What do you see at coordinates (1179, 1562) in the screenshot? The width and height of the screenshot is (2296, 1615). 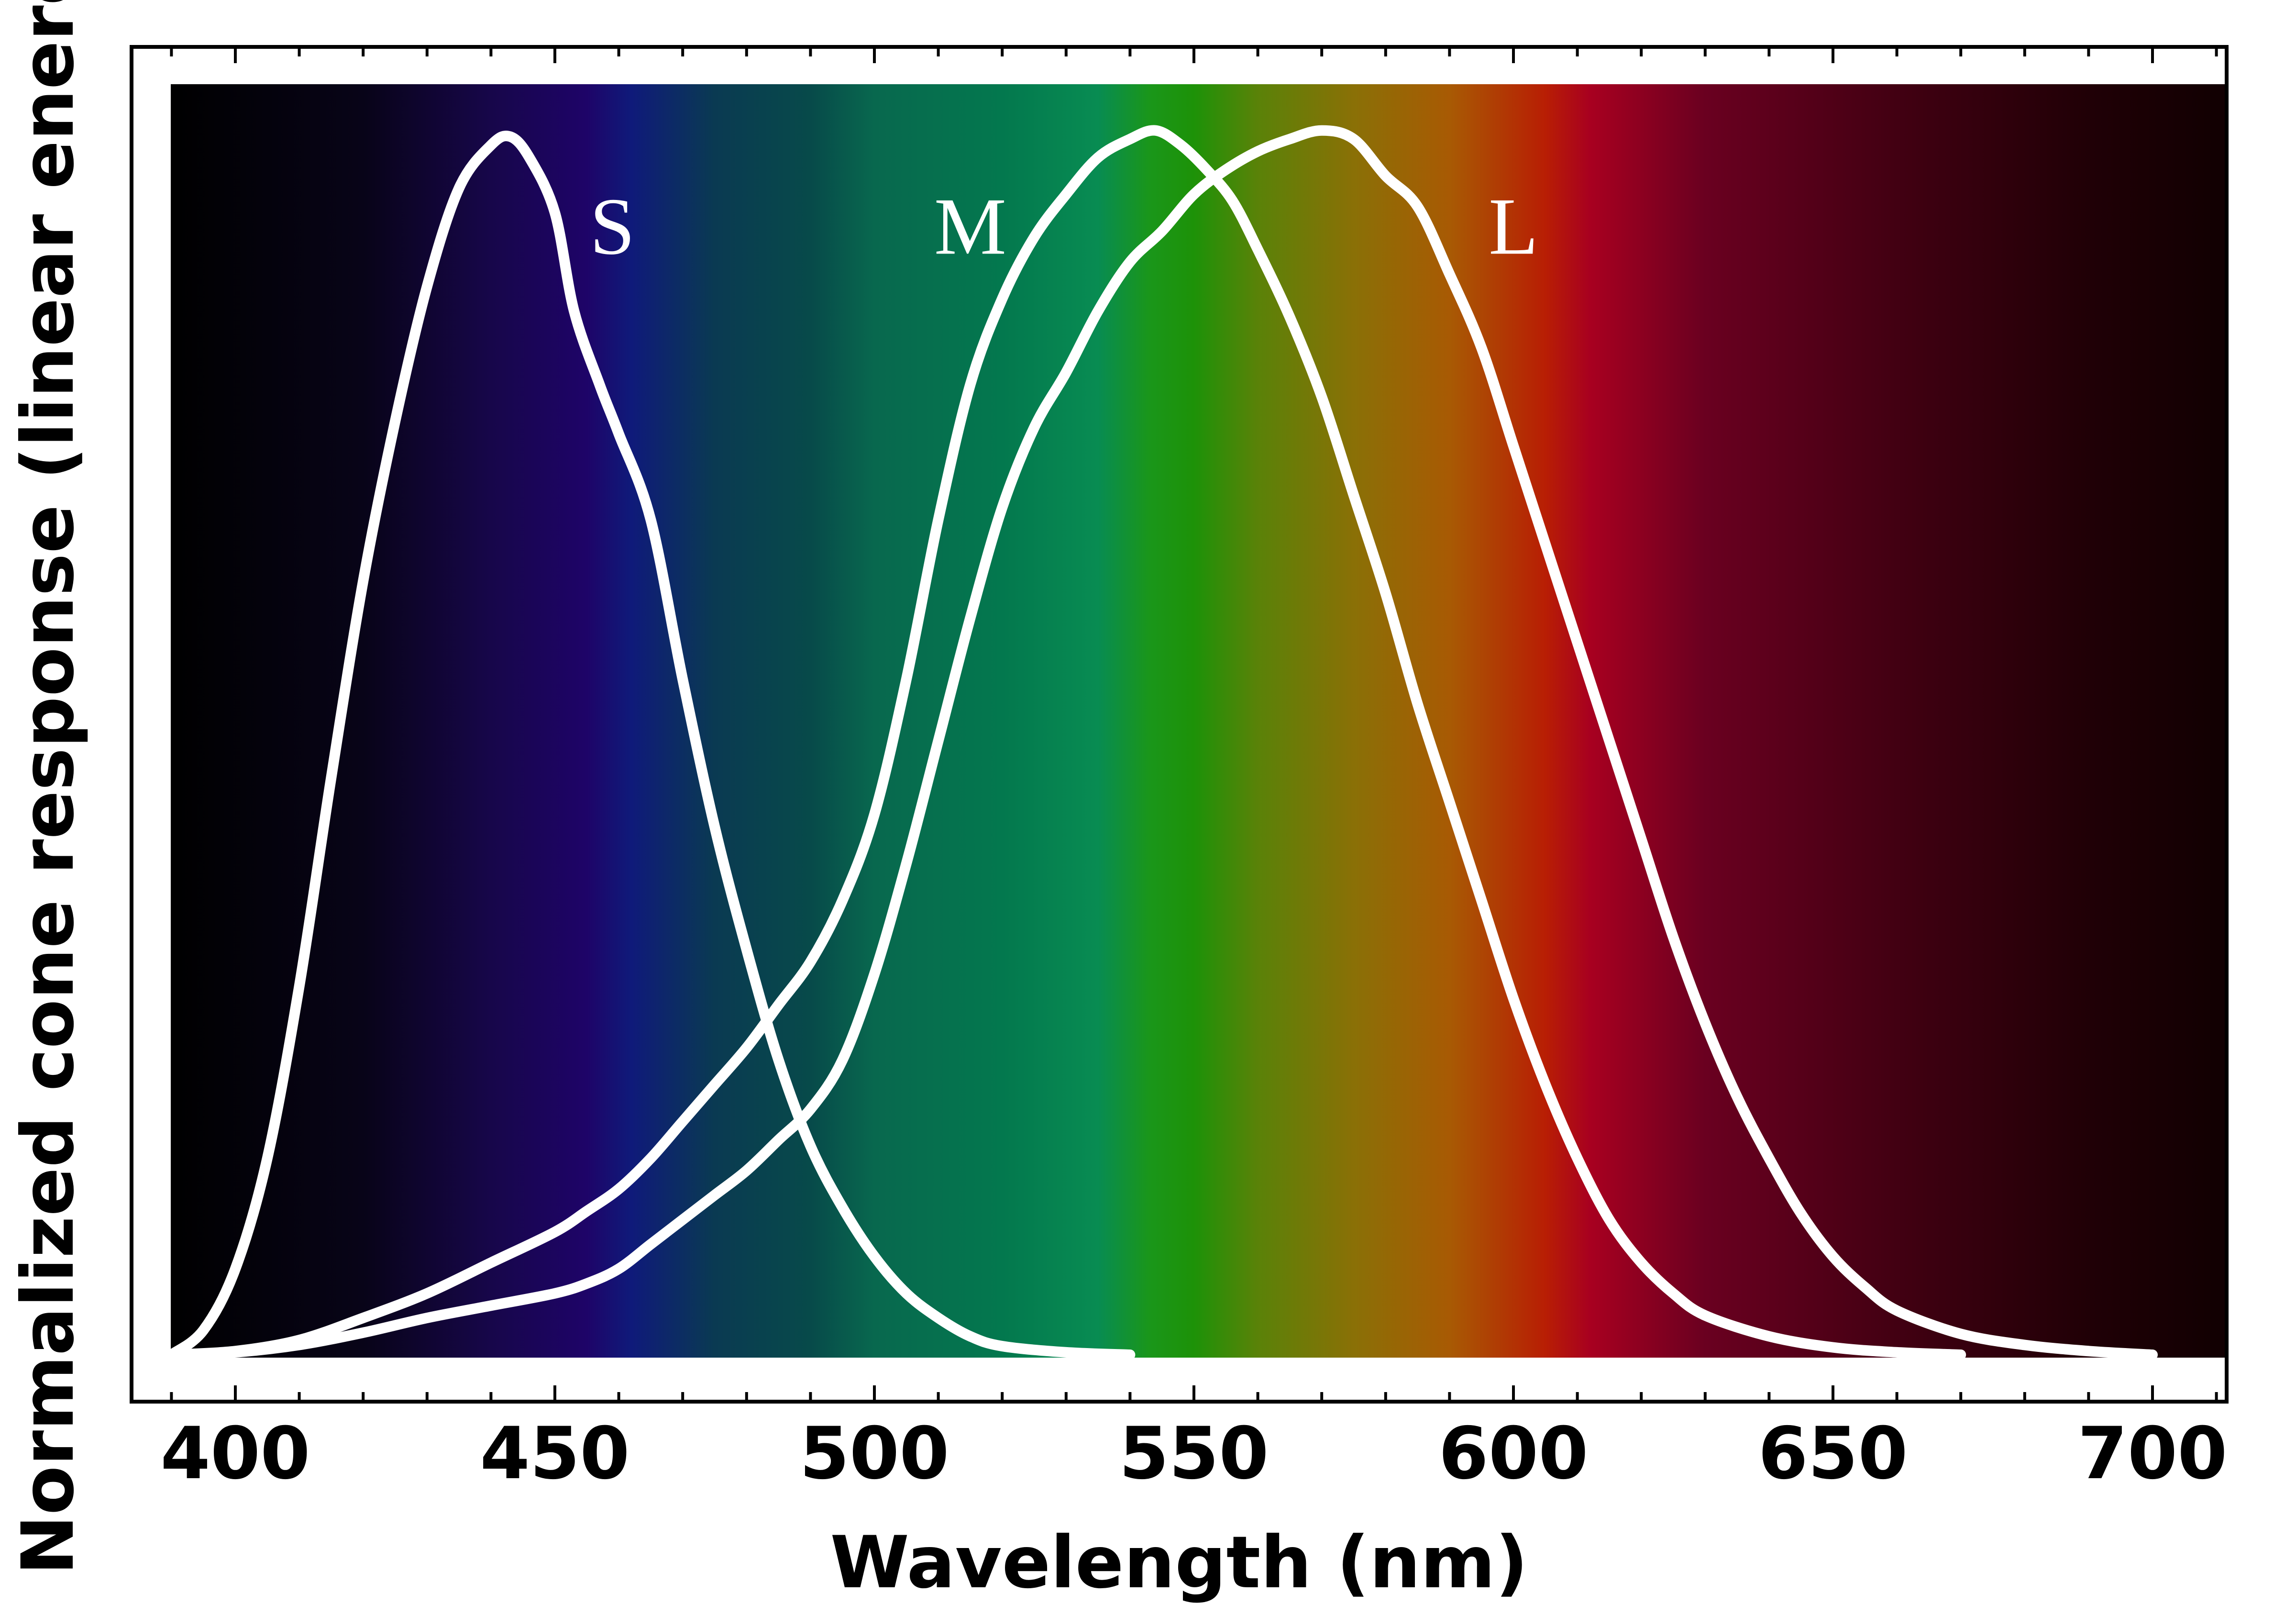 I see `x-axis-title: Wavelength (nm)` at bounding box center [1179, 1562].